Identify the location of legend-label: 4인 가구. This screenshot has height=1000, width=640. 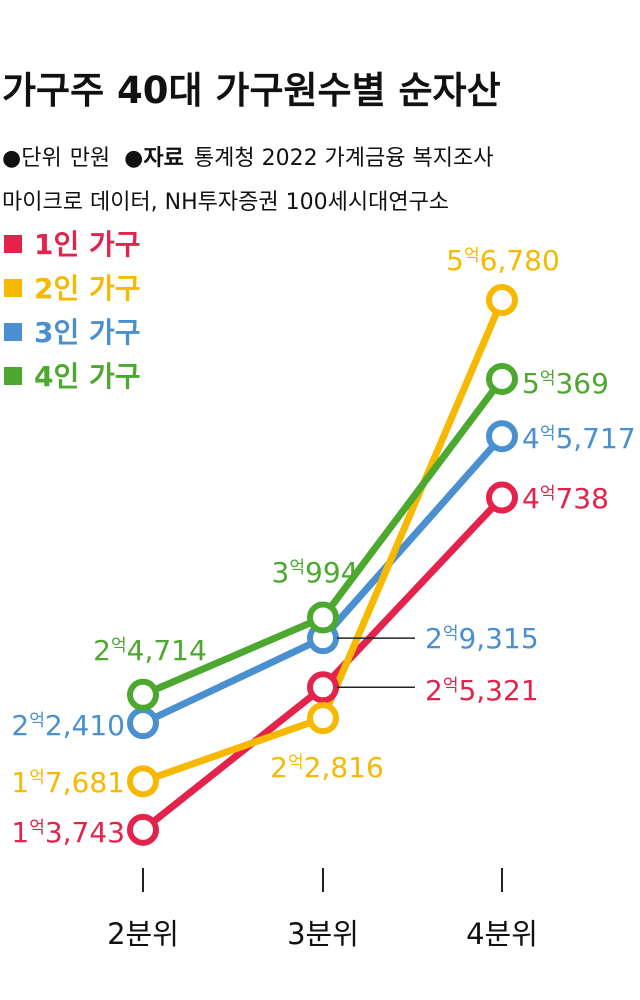
(87, 376).